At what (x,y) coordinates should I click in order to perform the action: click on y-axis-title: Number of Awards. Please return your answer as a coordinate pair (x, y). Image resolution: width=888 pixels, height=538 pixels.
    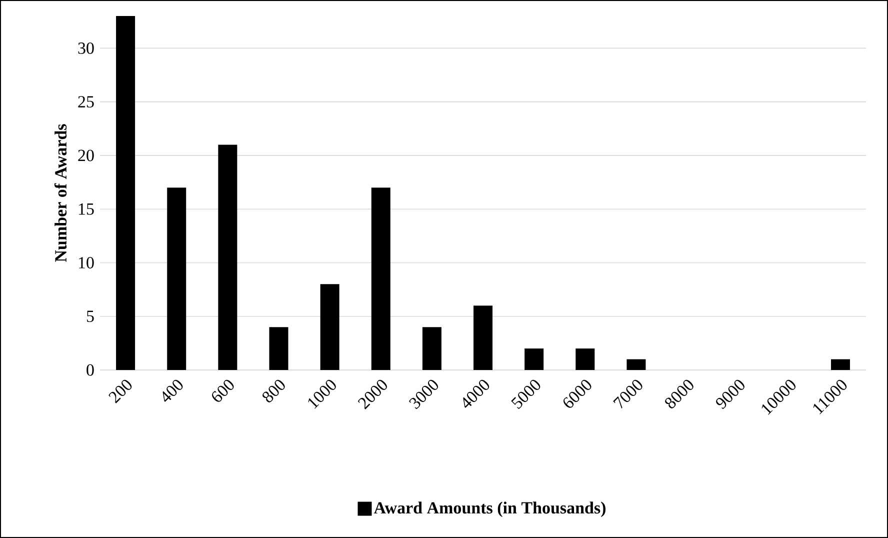
    Looking at the image, I should click on (60, 193).